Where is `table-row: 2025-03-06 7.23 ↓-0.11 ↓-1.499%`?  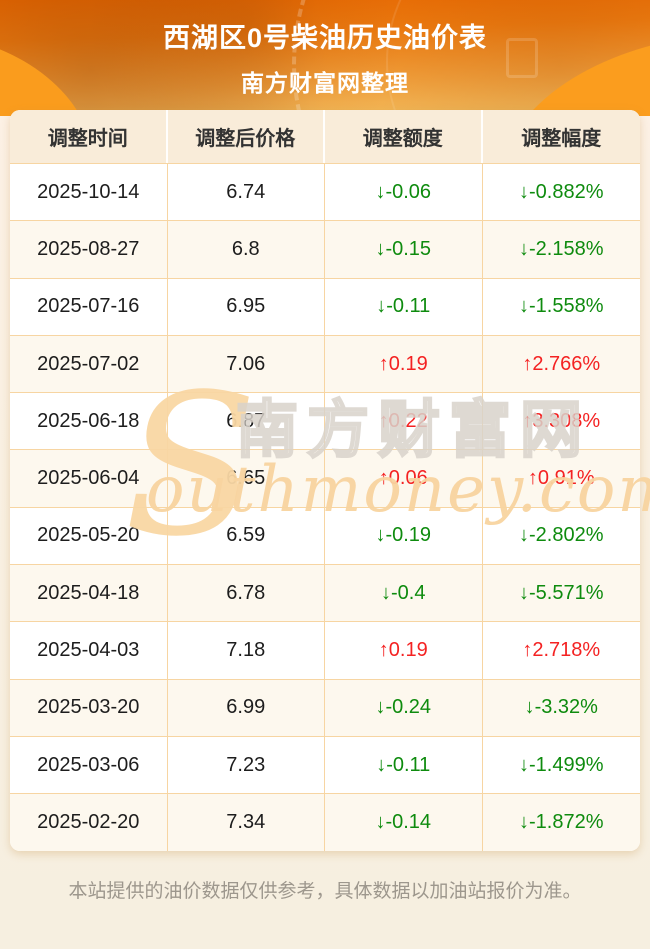 table-row: 2025-03-06 7.23 ↓-0.11 ↓-1.499% is located at coordinates (325, 764).